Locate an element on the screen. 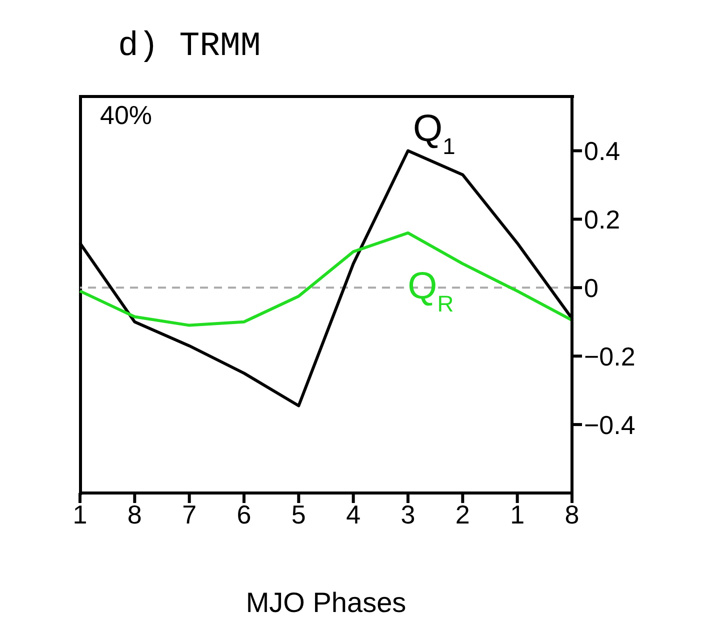  series-label: Q$_{R}$ is located at coordinates (431, 291).